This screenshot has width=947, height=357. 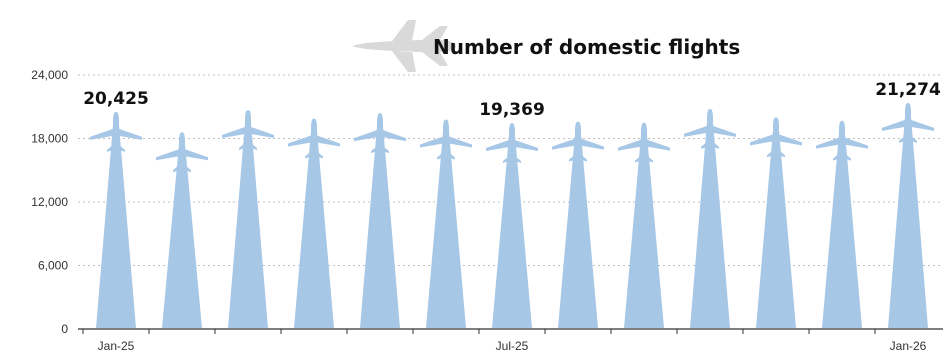 I want to click on y-tick-label: 12,000, so click(x=49, y=202).